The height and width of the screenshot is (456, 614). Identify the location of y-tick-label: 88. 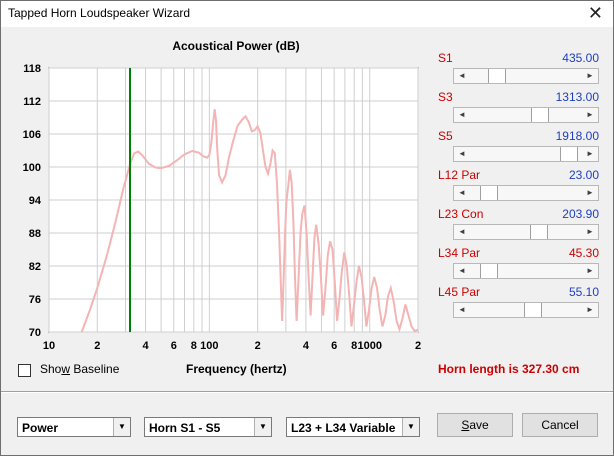
(35, 234).